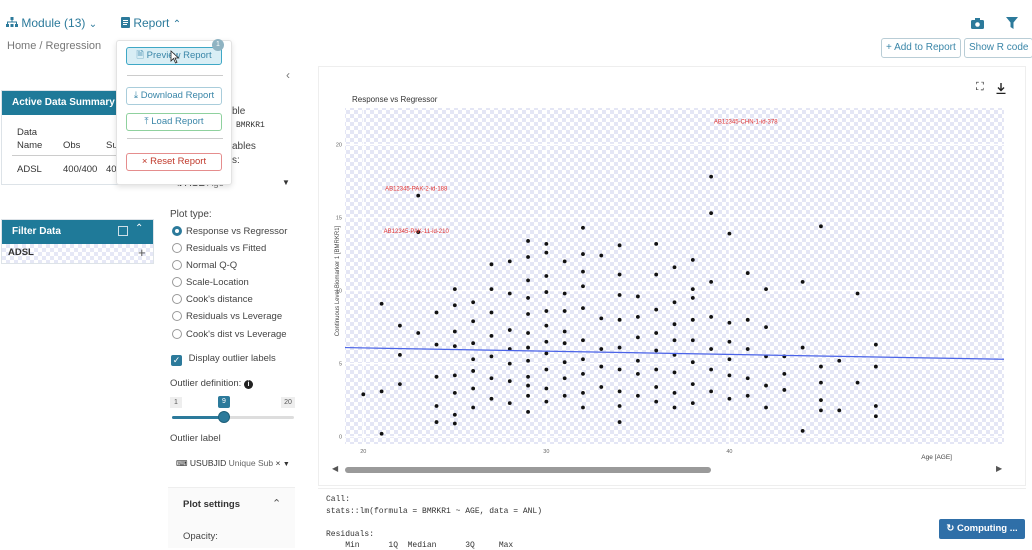 This screenshot has width=1032, height=550. Describe the element at coordinates (224, 417) in the screenshot. I see `outlier-slider-handle` at that location.